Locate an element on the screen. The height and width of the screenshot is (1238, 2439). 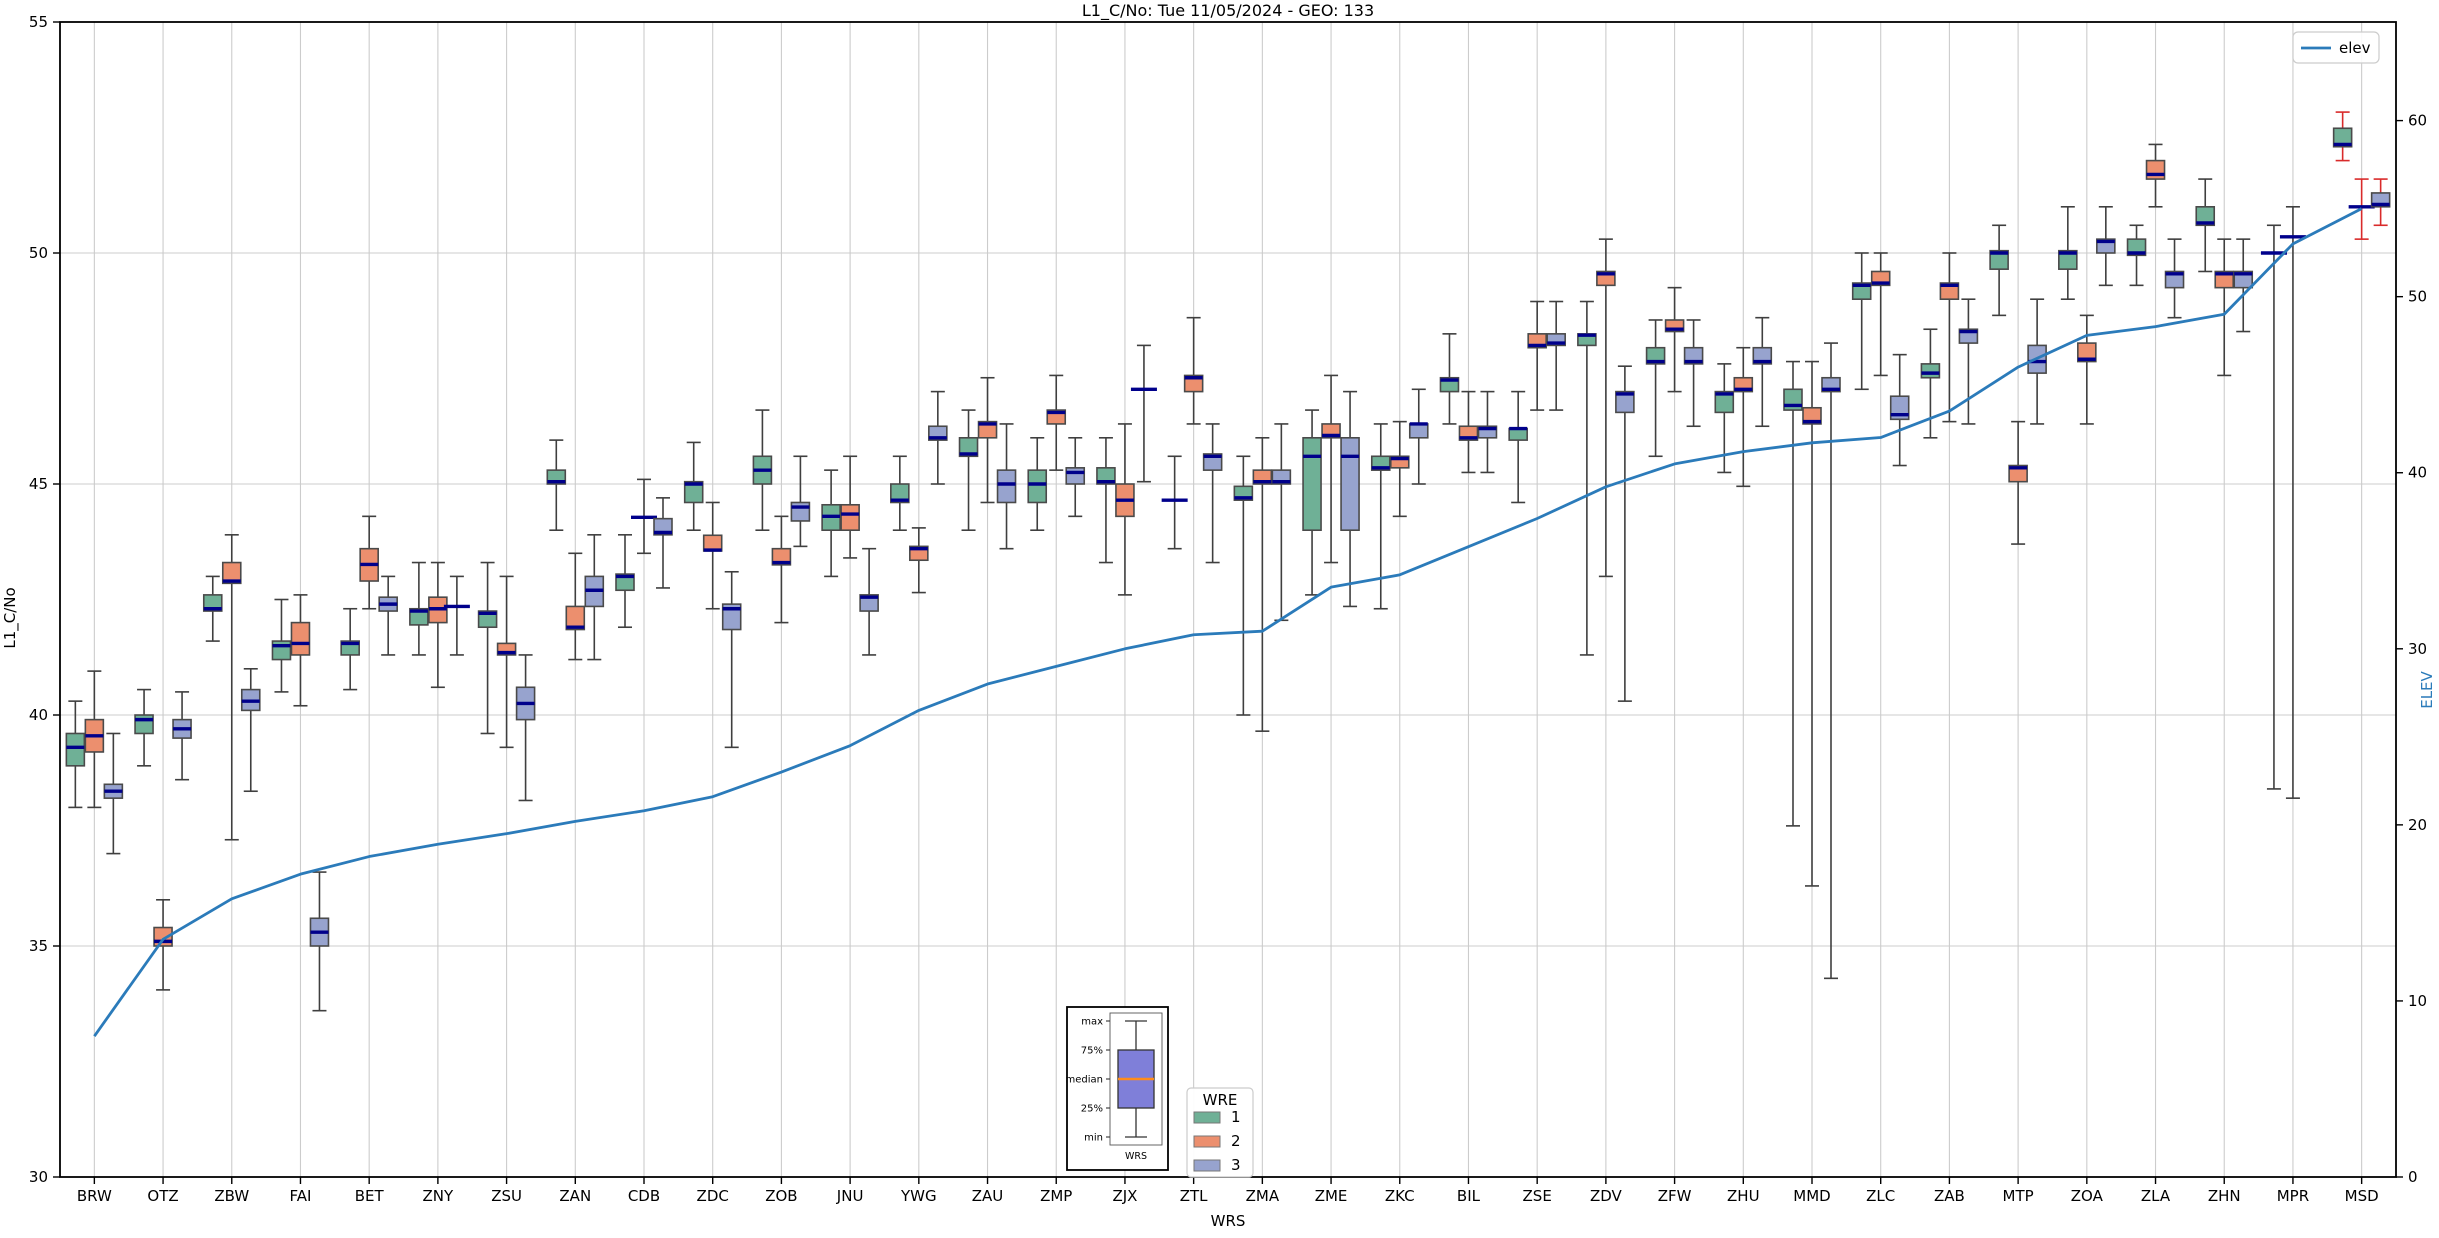
wre-legend-title: WRE is located at coordinates (1220, 1100).